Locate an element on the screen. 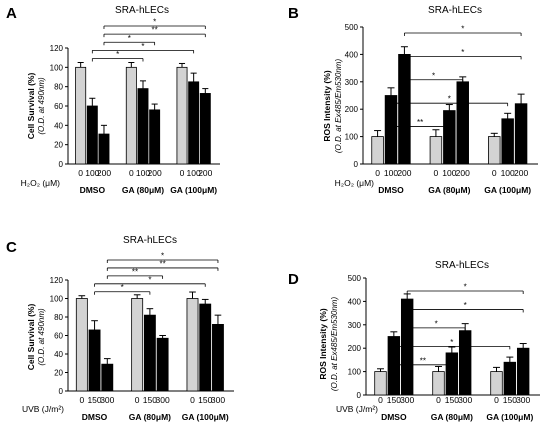 The height and width of the screenshot is (438, 550). y-axis-label: ROS Intensity (%) is located at coordinates (323, 343).